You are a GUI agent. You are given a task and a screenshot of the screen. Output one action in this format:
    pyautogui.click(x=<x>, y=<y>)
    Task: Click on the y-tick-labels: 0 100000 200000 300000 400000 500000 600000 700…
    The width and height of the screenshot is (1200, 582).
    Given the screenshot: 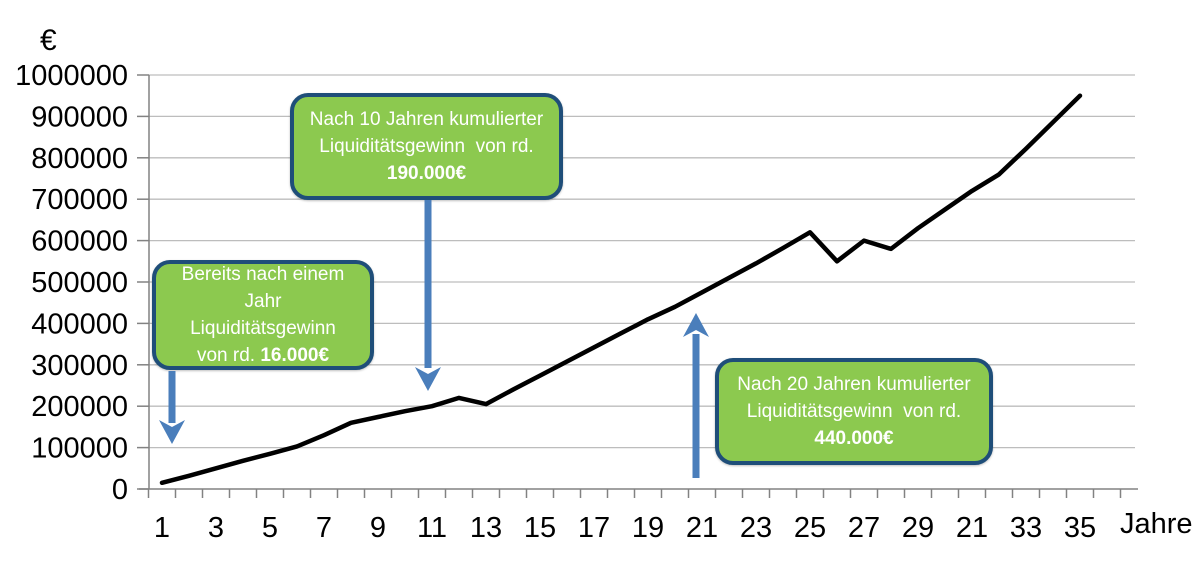 What is the action you would take?
    pyautogui.click(x=71, y=283)
    